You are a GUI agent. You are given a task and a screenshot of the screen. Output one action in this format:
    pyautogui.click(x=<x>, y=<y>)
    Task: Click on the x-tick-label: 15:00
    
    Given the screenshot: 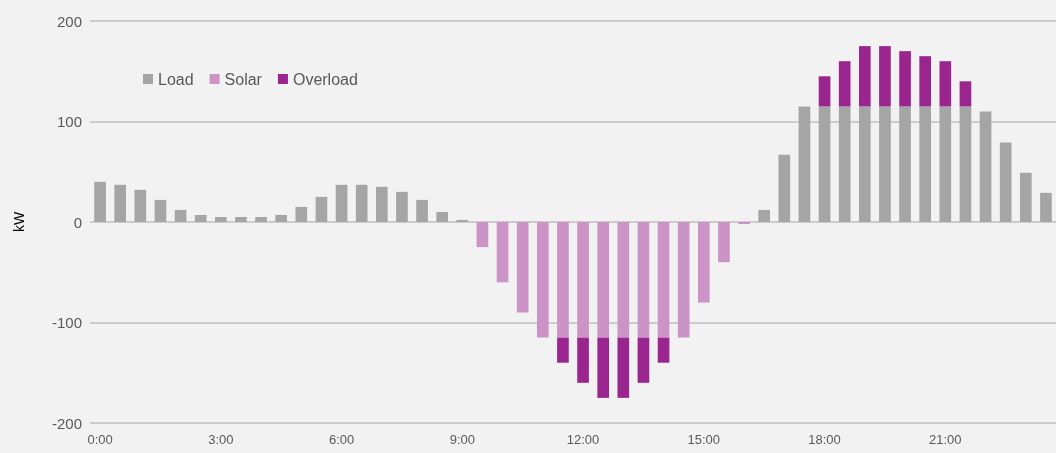 What is the action you would take?
    pyautogui.click(x=704, y=439)
    